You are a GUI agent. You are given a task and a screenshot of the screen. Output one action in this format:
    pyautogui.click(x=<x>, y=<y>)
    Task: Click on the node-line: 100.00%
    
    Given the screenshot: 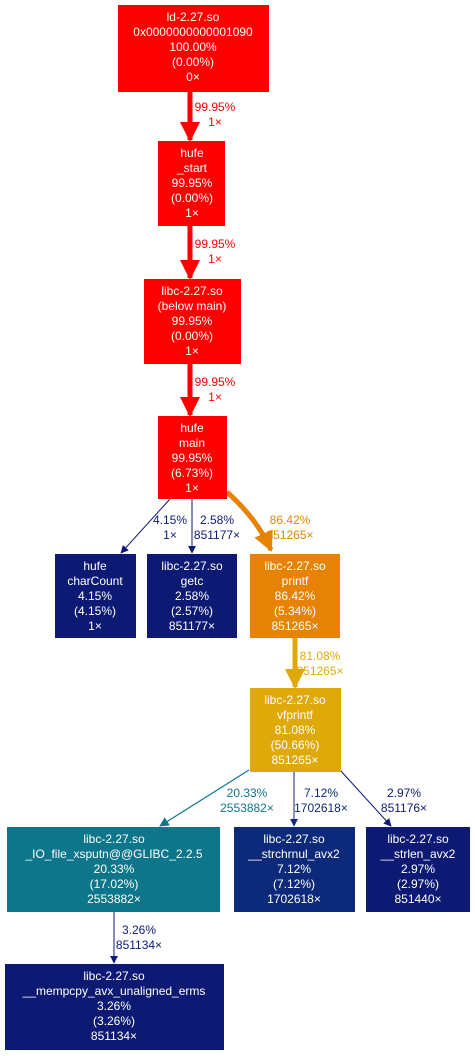 What is the action you would take?
    pyautogui.click(x=193, y=47)
    